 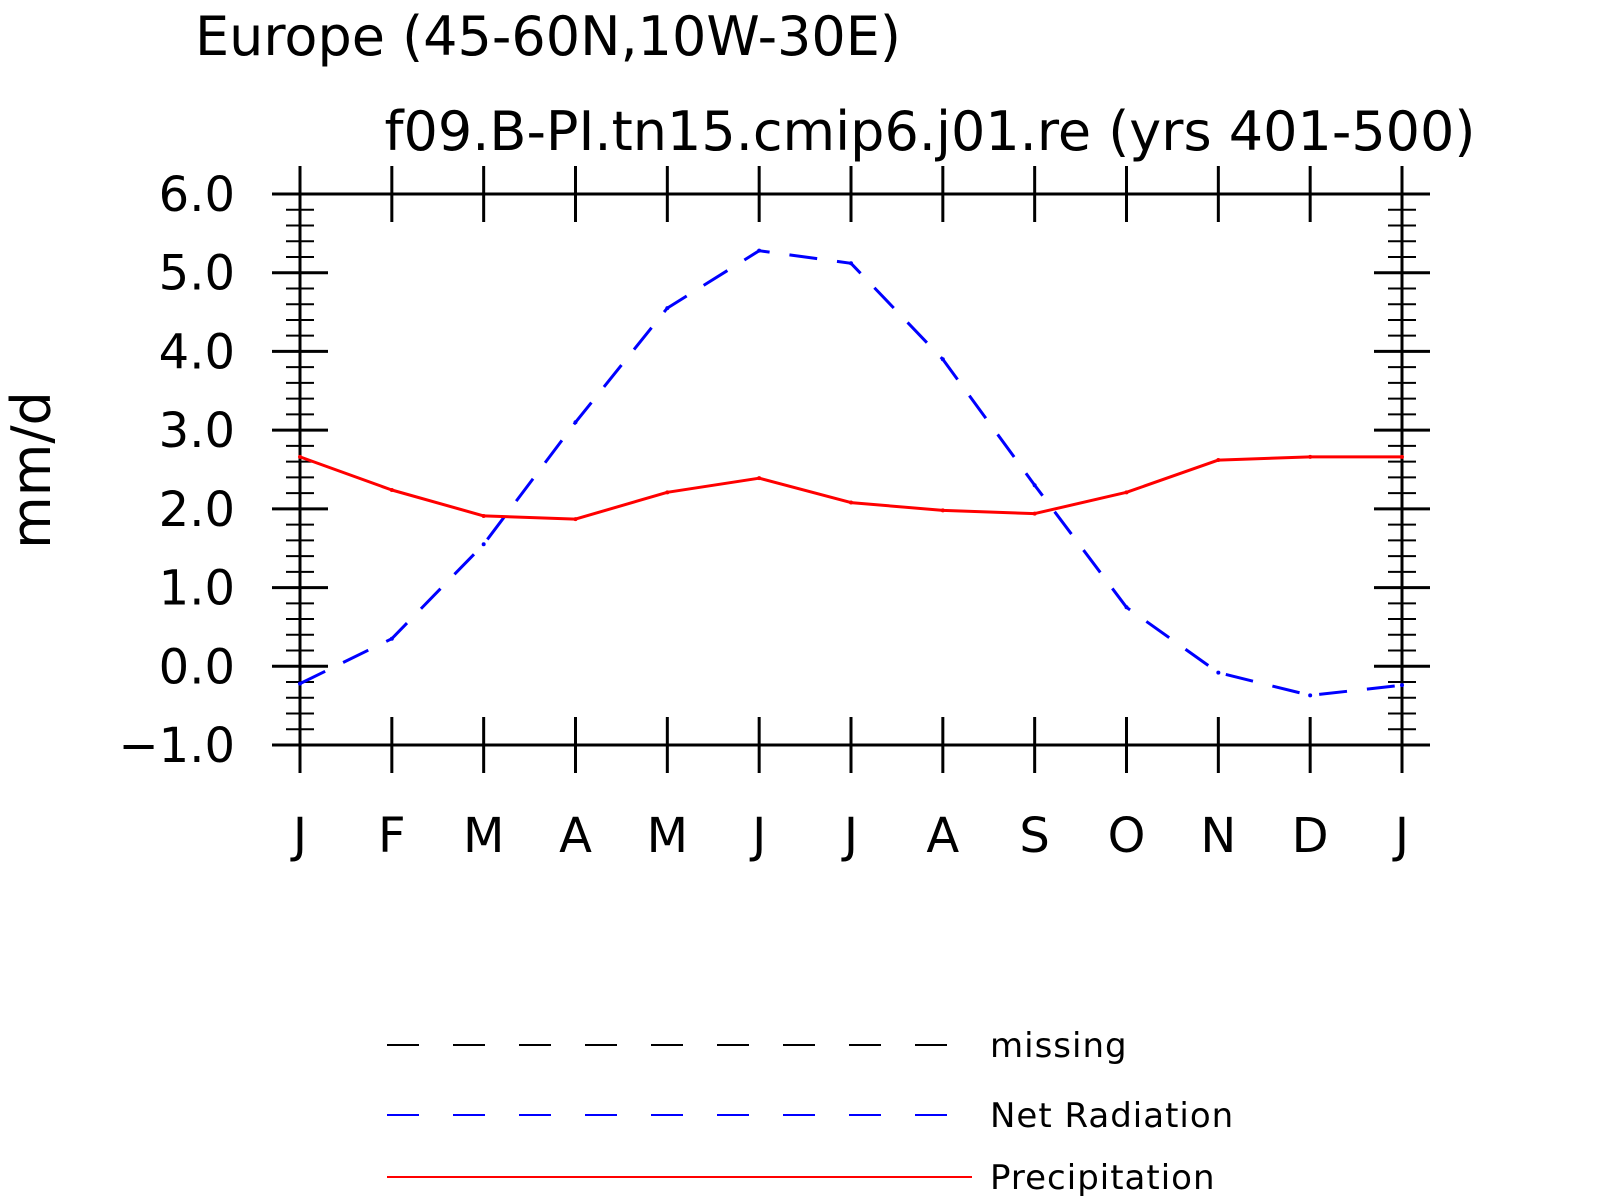 What do you see at coordinates (850, 488) in the screenshot?
I see `series-line-precipitation` at bounding box center [850, 488].